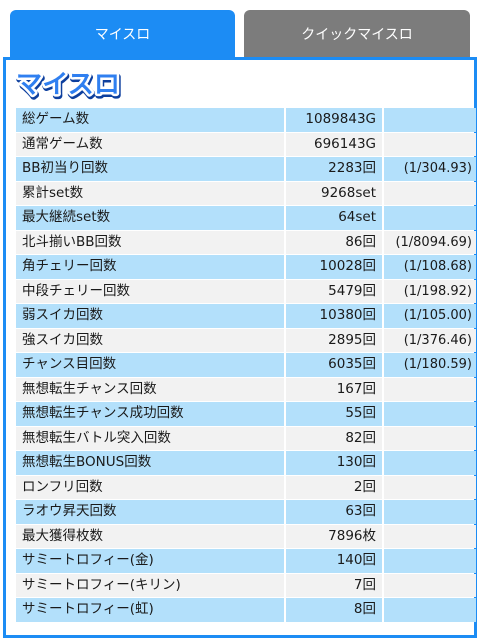 Image resolution: width=480 pixels, height=640 pixels. What do you see at coordinates (334, 120) in the screenshot?
I see `stat-value: 1089843G` at bounding box center [334, 120].